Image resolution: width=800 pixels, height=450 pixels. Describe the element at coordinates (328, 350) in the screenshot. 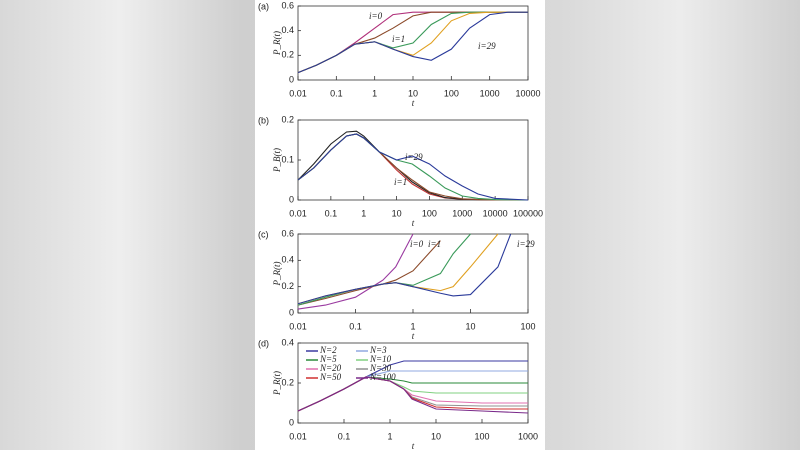

I see `legend-label: N=2` at that location.